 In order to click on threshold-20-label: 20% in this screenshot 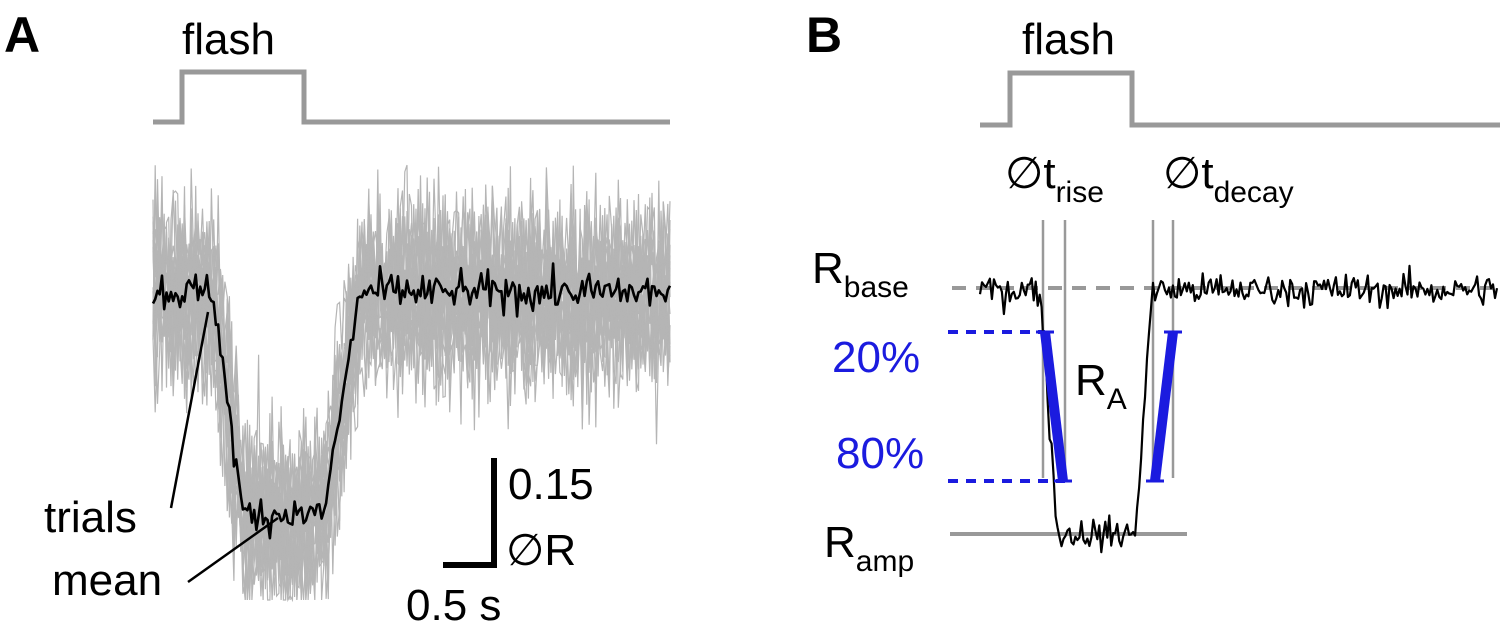, I will do `click(876, 357)`.